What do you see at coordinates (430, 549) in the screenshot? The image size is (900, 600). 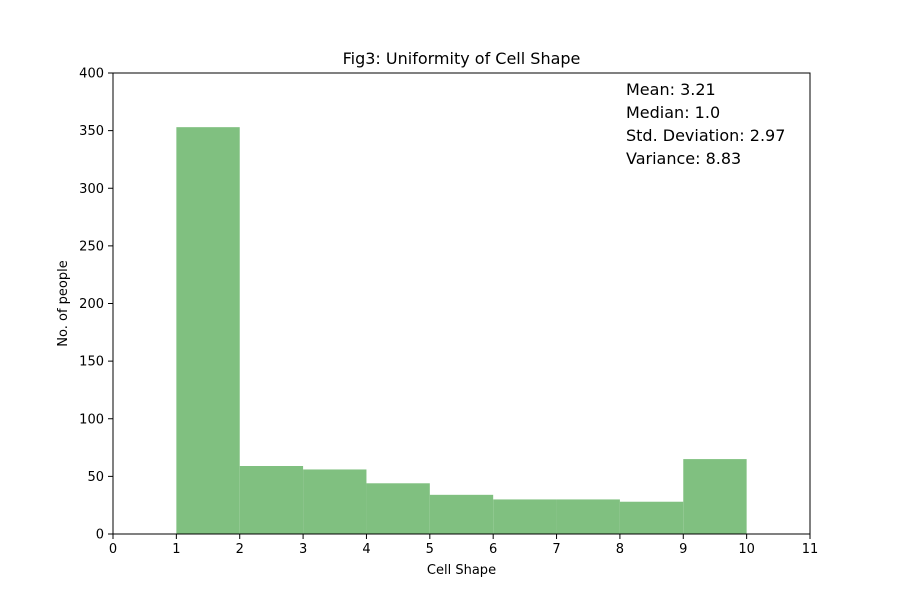 I see `x-tick-label: 5` at bounding box center [430, 549].